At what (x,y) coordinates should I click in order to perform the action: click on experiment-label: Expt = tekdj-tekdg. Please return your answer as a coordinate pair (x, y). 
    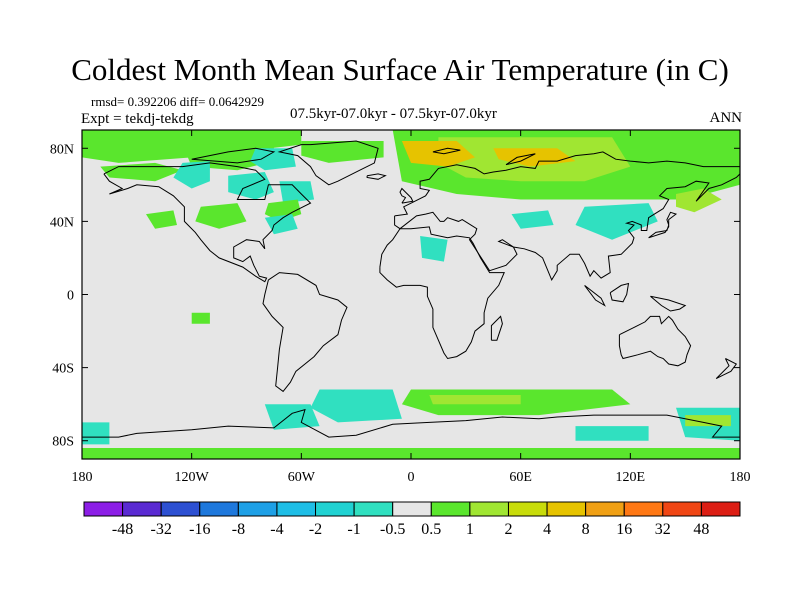
    Looking at the image, I should click on (137, 119).